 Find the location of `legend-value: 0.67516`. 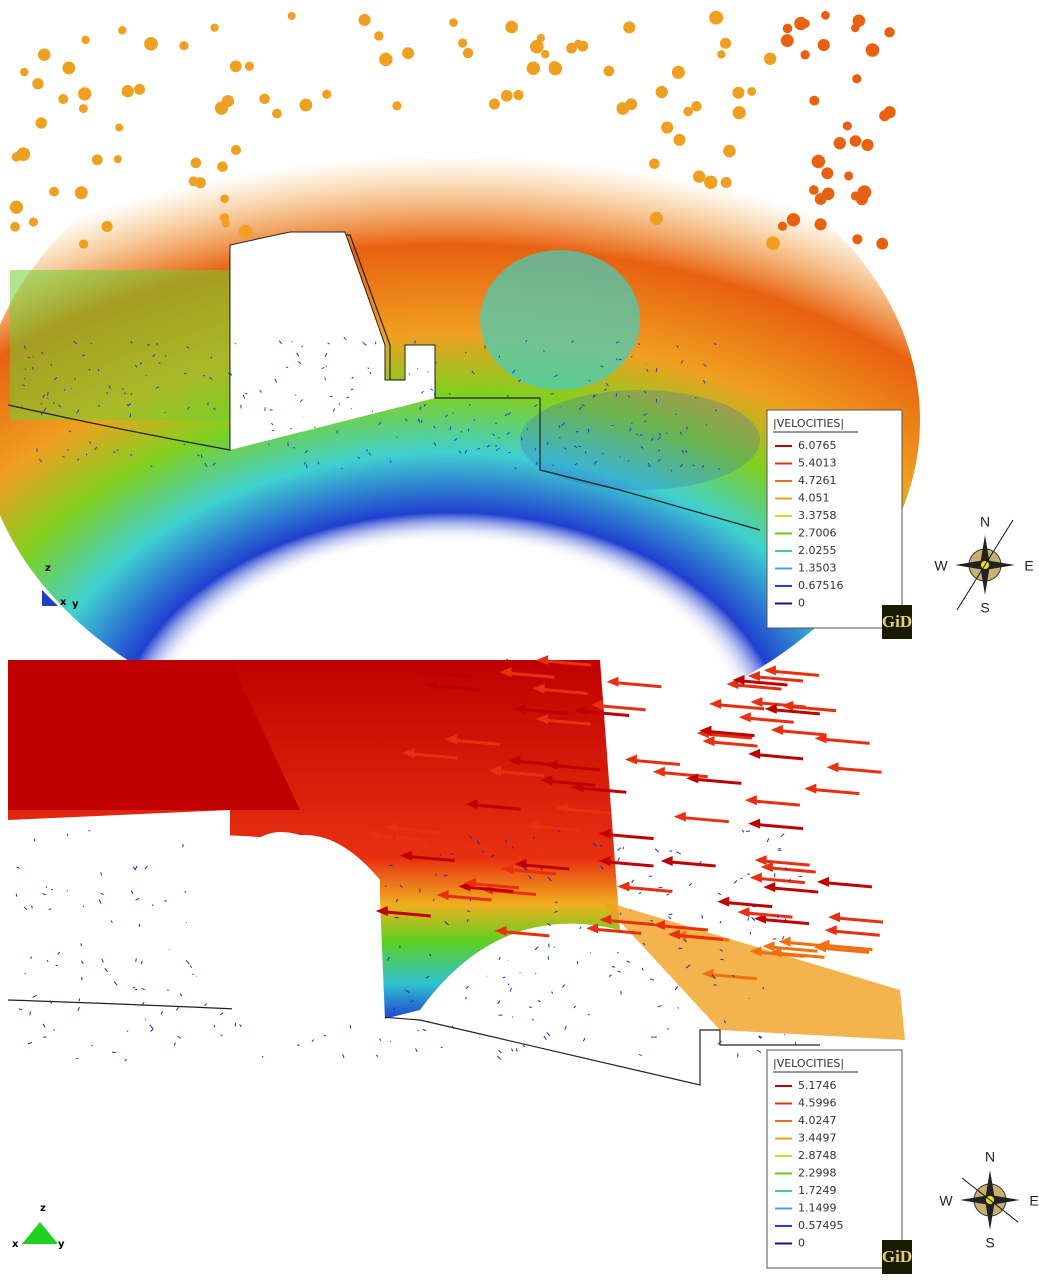

legend-value: 0.67516 is located at coordinates (821, 585).